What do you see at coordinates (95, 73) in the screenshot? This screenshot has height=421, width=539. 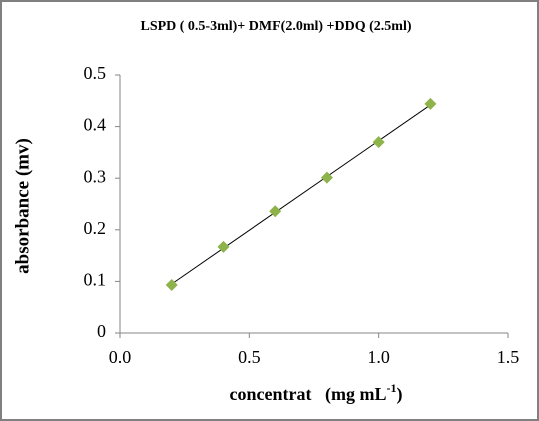 I see `y-tick-label: 0.5` at bounding box center [95, 73].